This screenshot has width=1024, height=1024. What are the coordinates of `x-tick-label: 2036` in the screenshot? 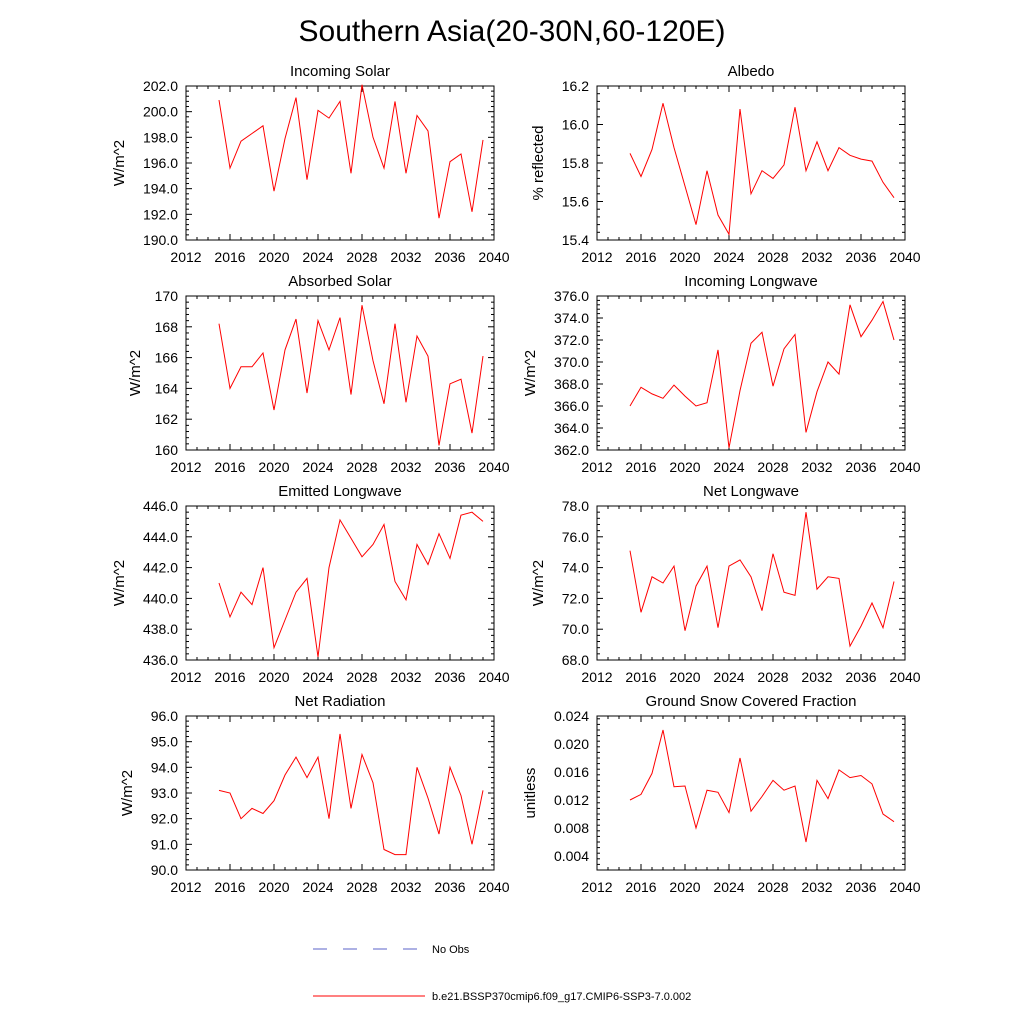 It's located at (860, 887).